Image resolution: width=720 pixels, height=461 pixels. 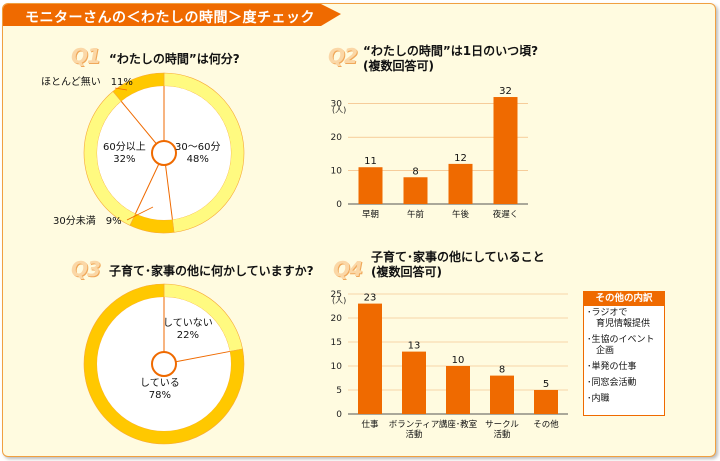 I want to click on q2-category-label: 午前, so click(x=416, y=214).